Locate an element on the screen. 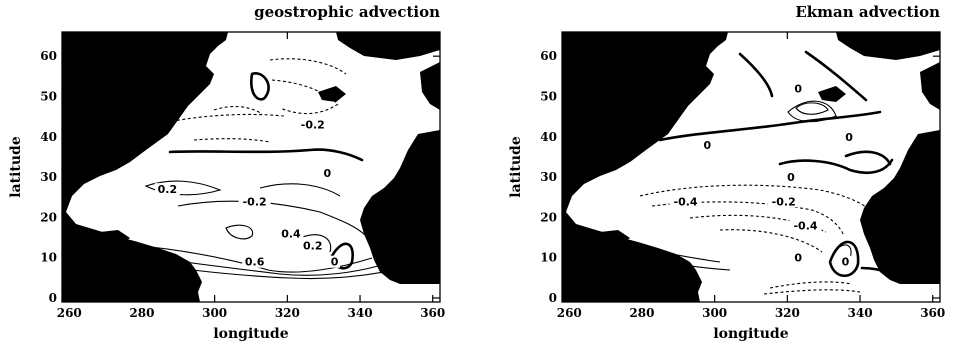 The width and height of the screenshot is (971, 354). contour-labels: 0 0 0 0 -0.4 -0.2 -0.4 0 0 is located at coordinates (762, 175).